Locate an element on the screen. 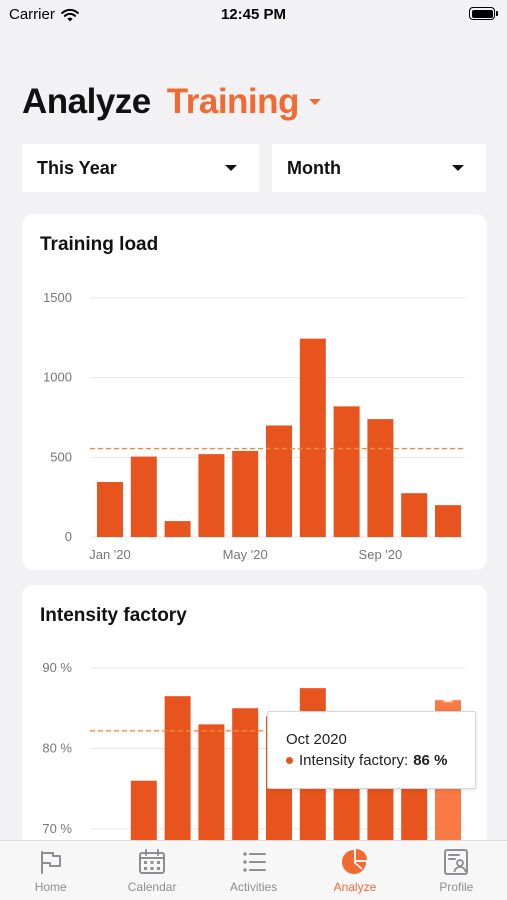 This screenshot has height=900, width=507. y-tick-label: 80 % is located at coordinates (57, 748).